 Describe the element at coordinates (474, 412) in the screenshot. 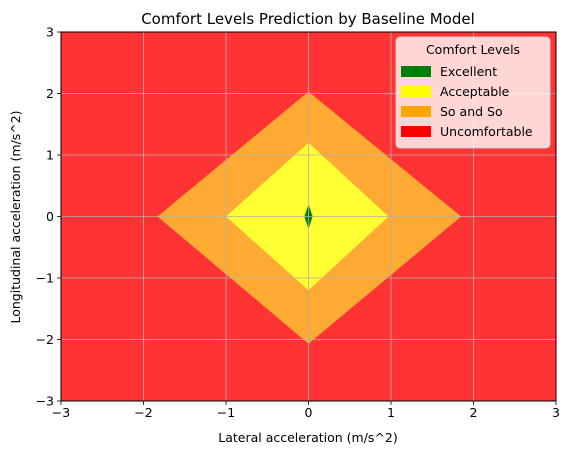

I see `x-tick-label: 2` at that location.